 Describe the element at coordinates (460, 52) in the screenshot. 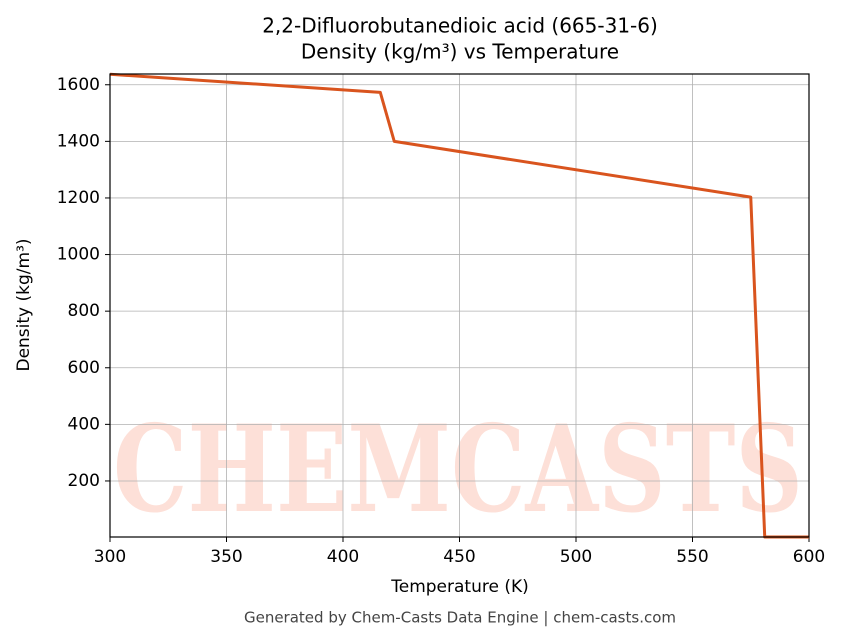

I see `chart-subtitle: Density (kg/m³) vs Temperature` at that location.